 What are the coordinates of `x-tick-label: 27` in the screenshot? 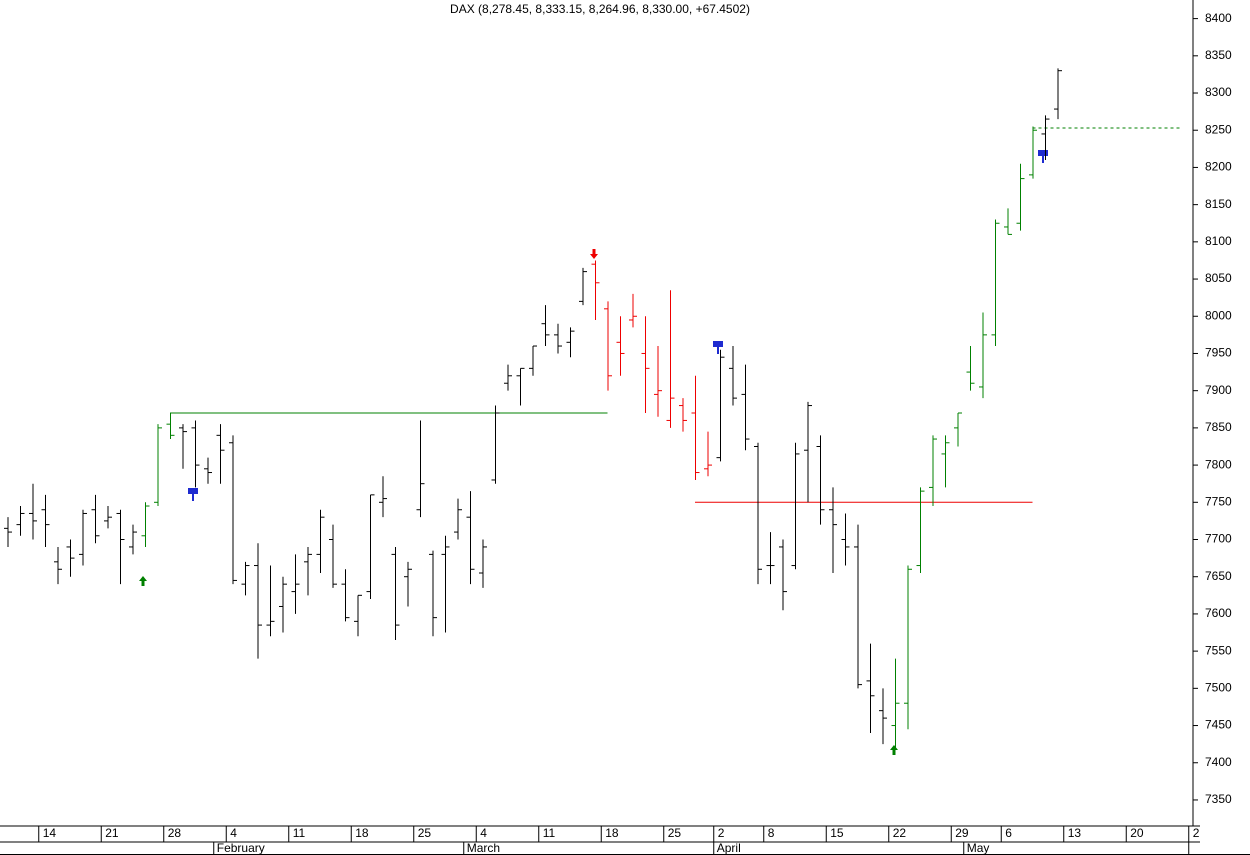 It's located at (1200, 833).